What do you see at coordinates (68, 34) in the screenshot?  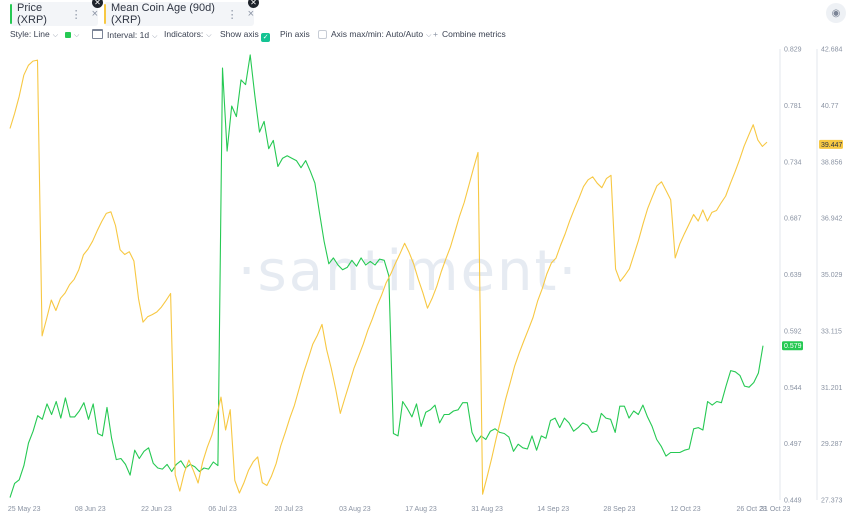 I see `color-swatch` at bounding box center [68, 34].